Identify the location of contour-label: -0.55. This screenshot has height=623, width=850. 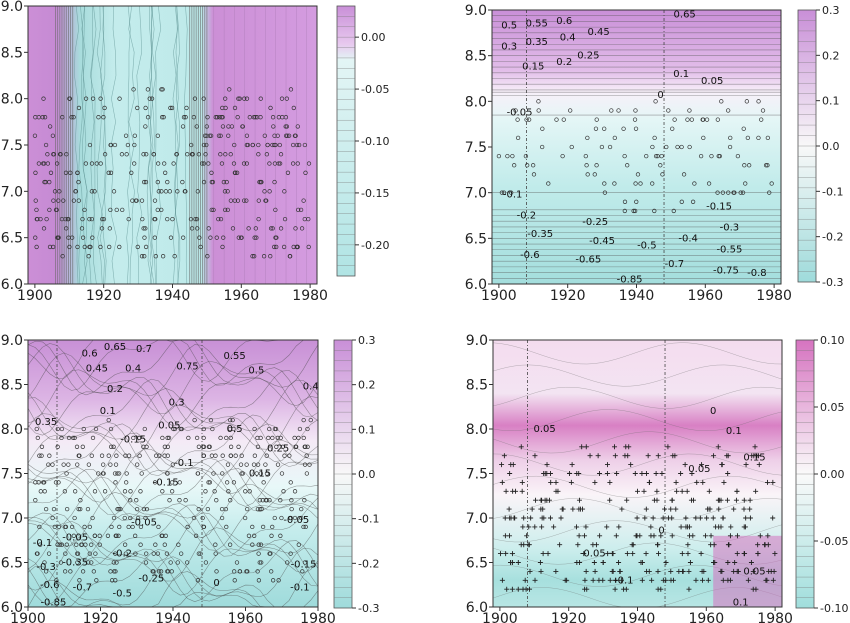
(729, 249).